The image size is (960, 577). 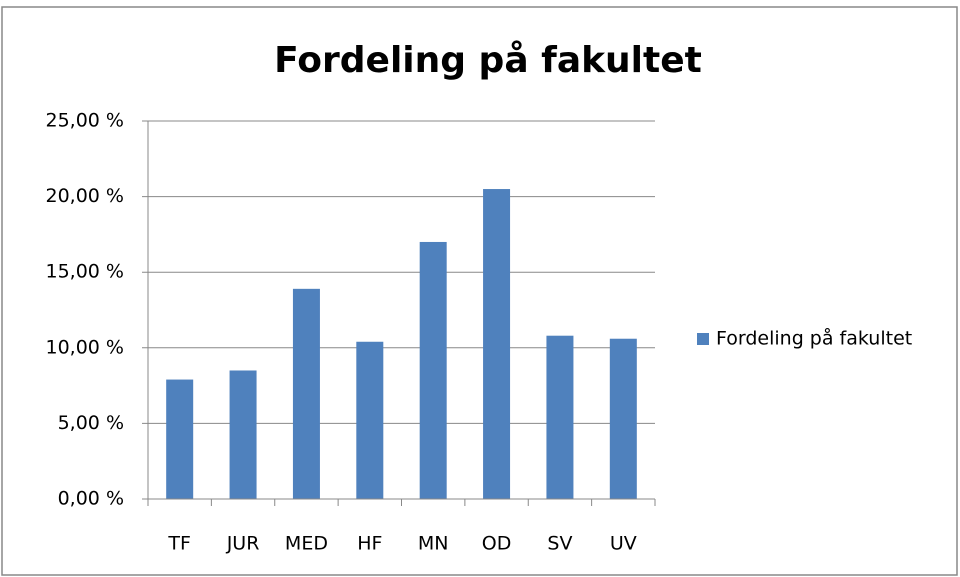 I want to click on x-tick-label: JUR, so click(x=243, y=544).